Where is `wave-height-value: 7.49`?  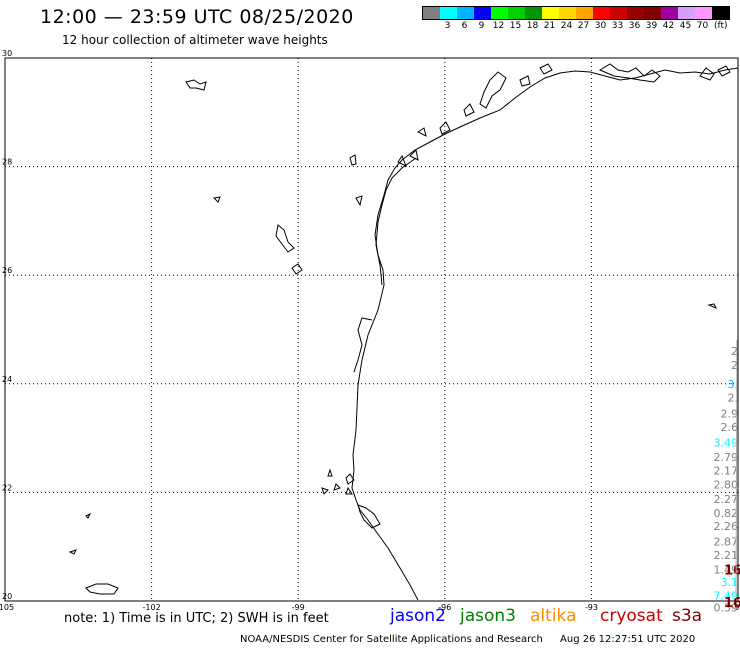 wave-height-value: 7.49 is located at coordinates (726, 596).